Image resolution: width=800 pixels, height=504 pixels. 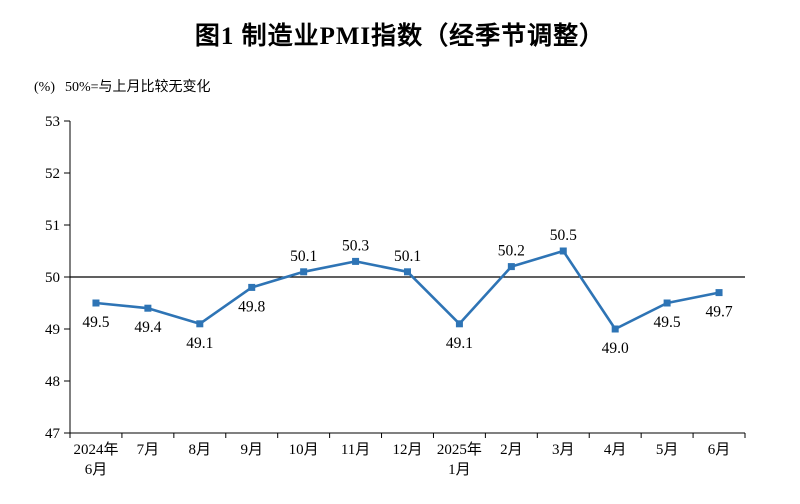 What do you see at coordinates (251, 306) in the screenshot?
I see `data-point-label: 49.8` at bounding box center [251, 306].